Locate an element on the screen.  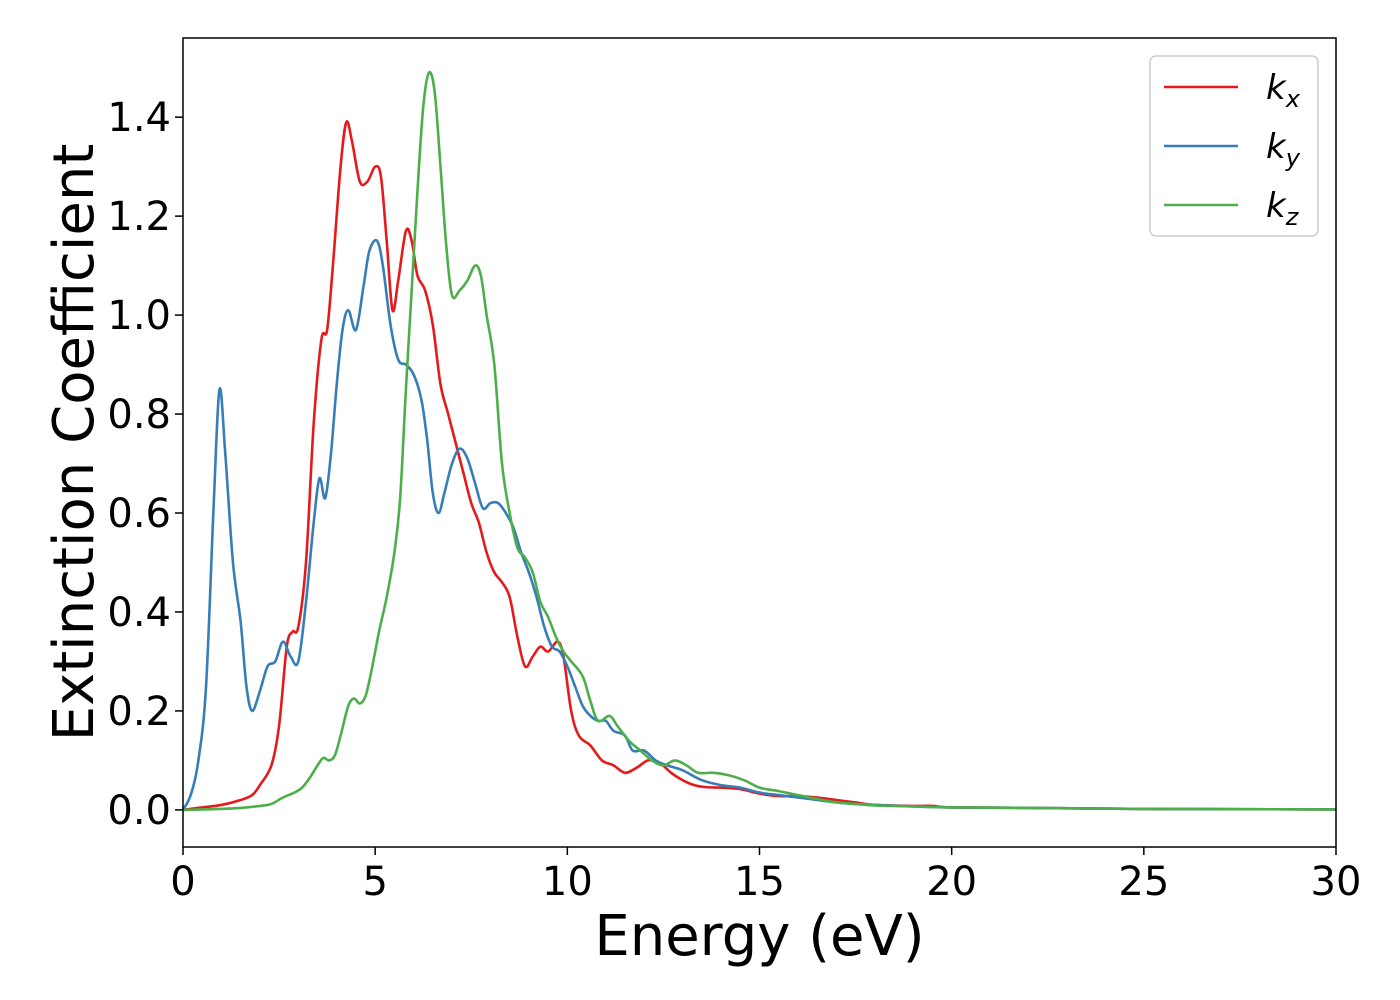
legend-item-kx: kx is located at coordinates (1232, 90).